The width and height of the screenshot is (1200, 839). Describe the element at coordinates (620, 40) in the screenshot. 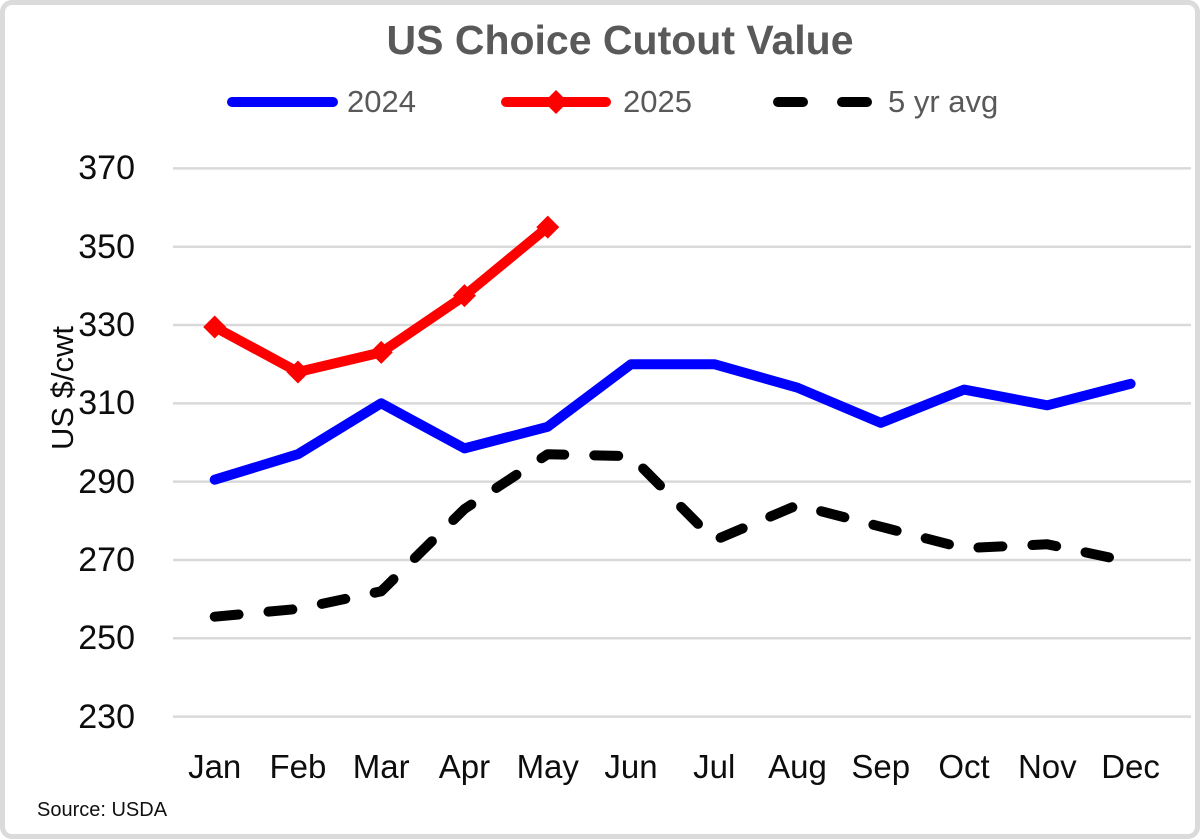

I see `chart-title: US Choice Cutout Value` at that location.